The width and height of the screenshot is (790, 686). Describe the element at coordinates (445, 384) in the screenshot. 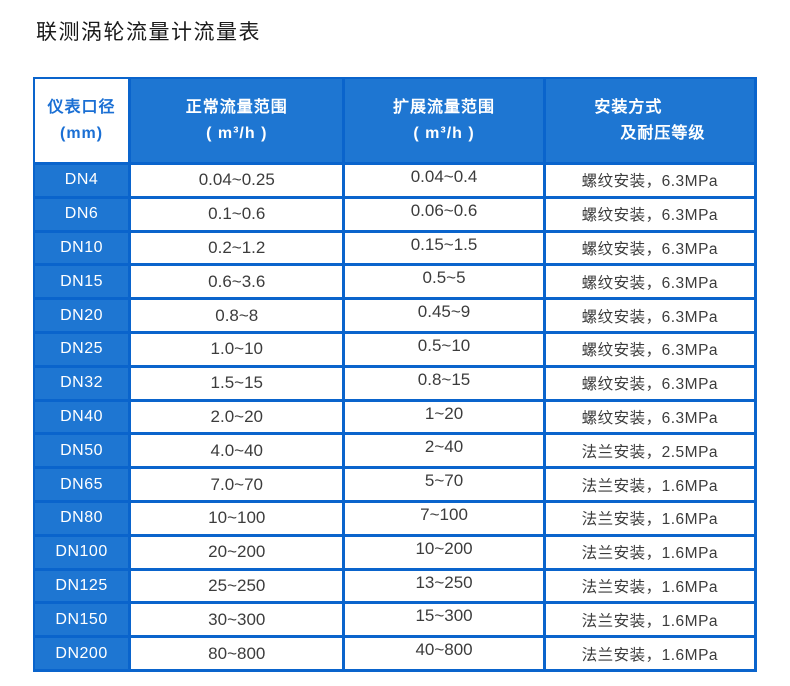

I see `cell-extended-range: 0.8~15` at that location.